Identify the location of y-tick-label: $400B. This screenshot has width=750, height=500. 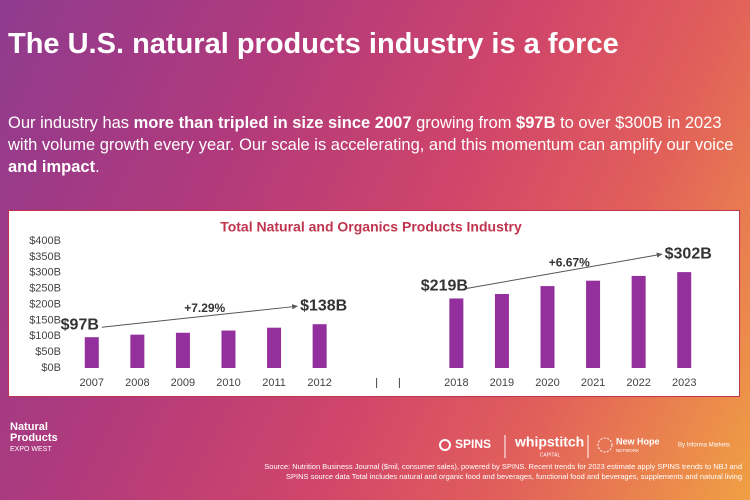
(45, 241).